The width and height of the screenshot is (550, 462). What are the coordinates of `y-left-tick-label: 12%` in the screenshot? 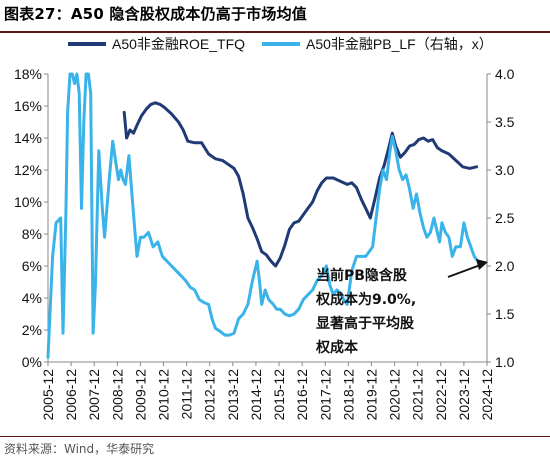 It's located at (28, 170).